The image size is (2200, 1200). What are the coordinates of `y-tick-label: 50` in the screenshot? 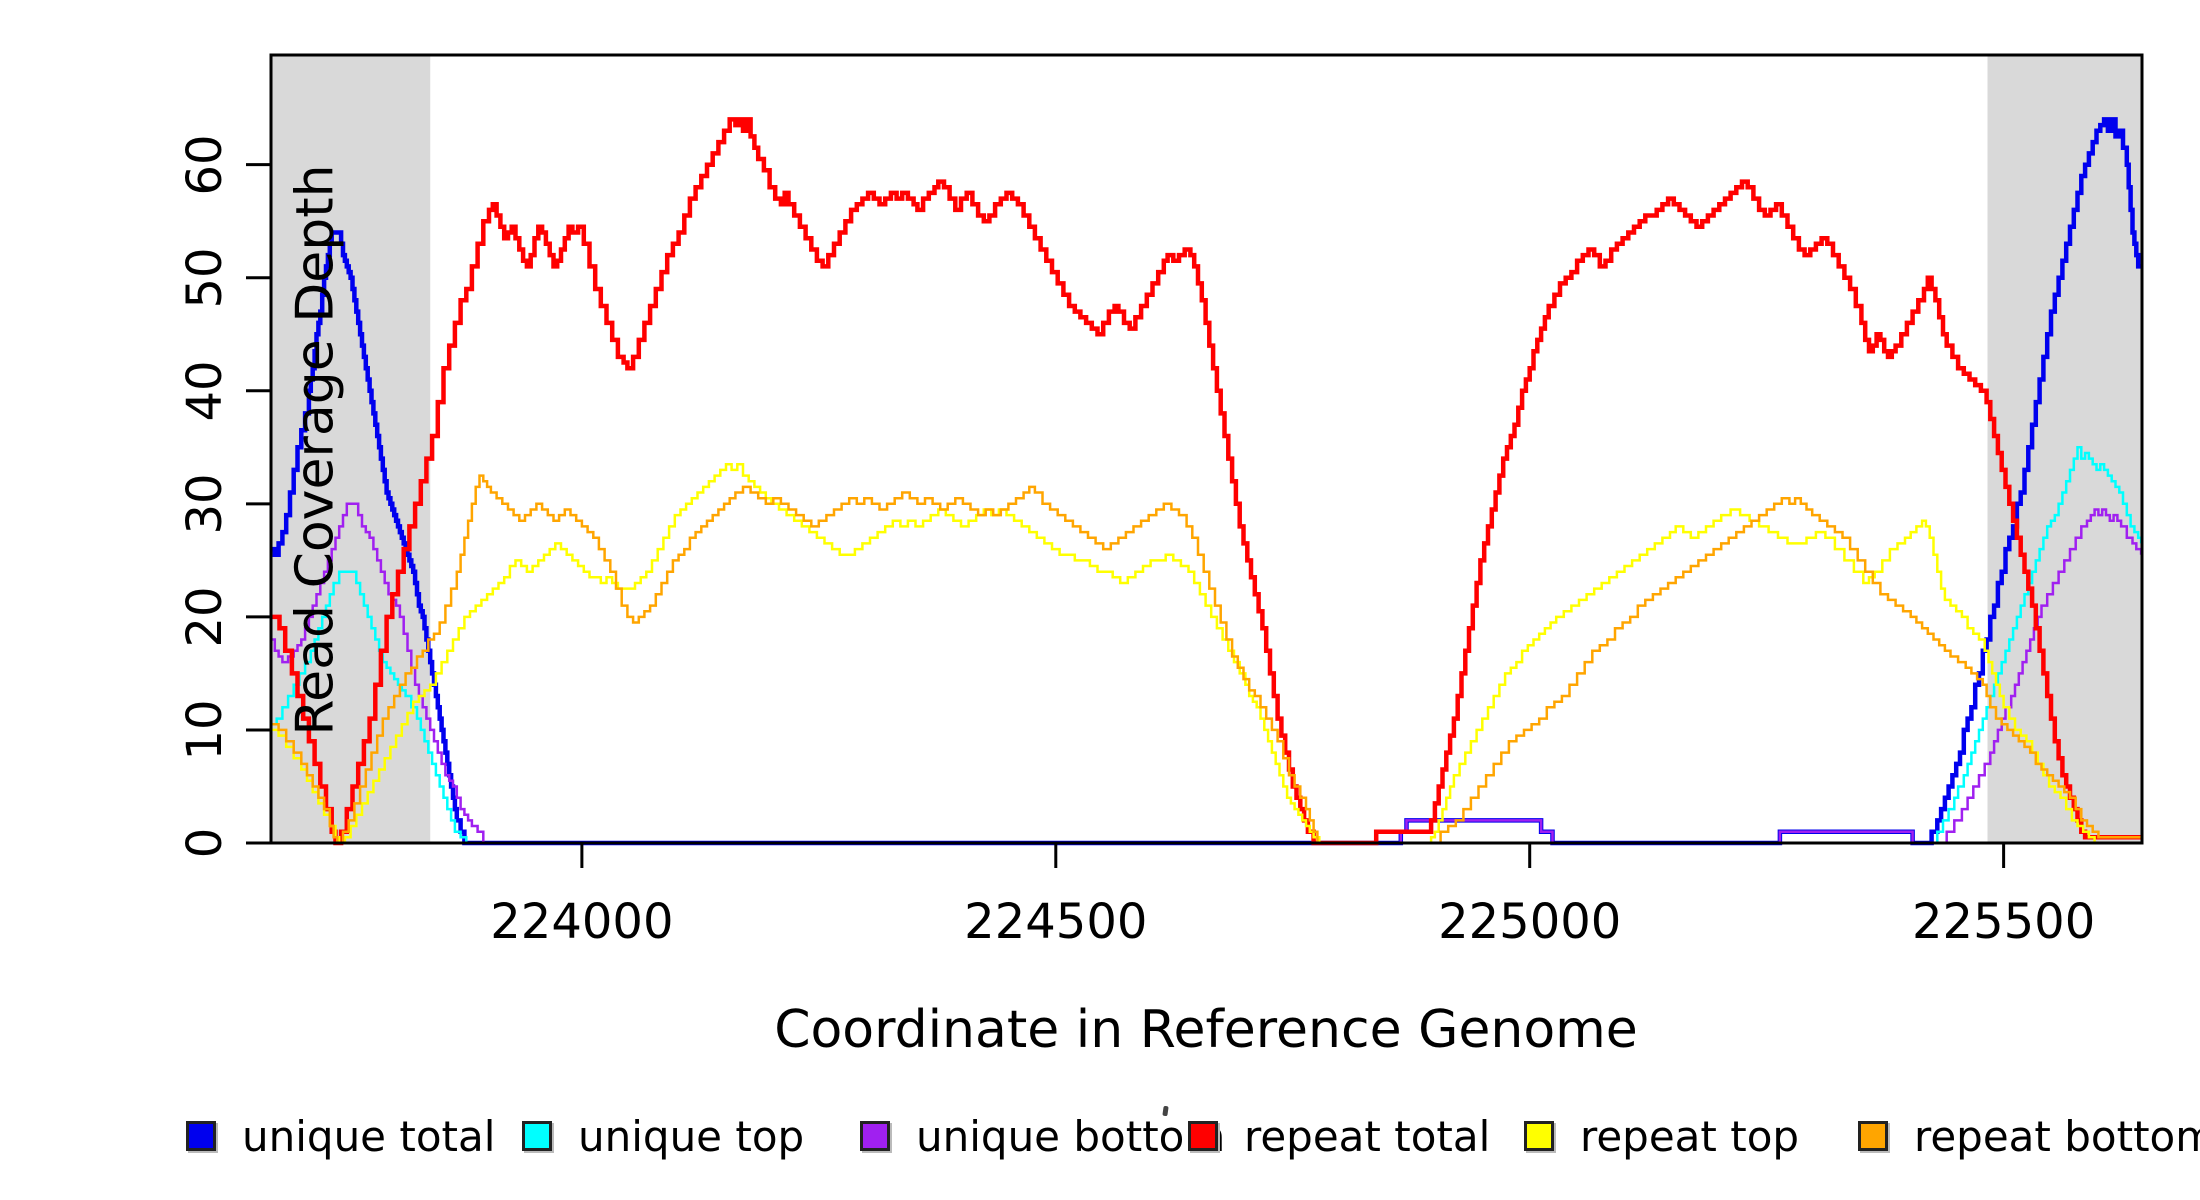 It's located at (205, 278).